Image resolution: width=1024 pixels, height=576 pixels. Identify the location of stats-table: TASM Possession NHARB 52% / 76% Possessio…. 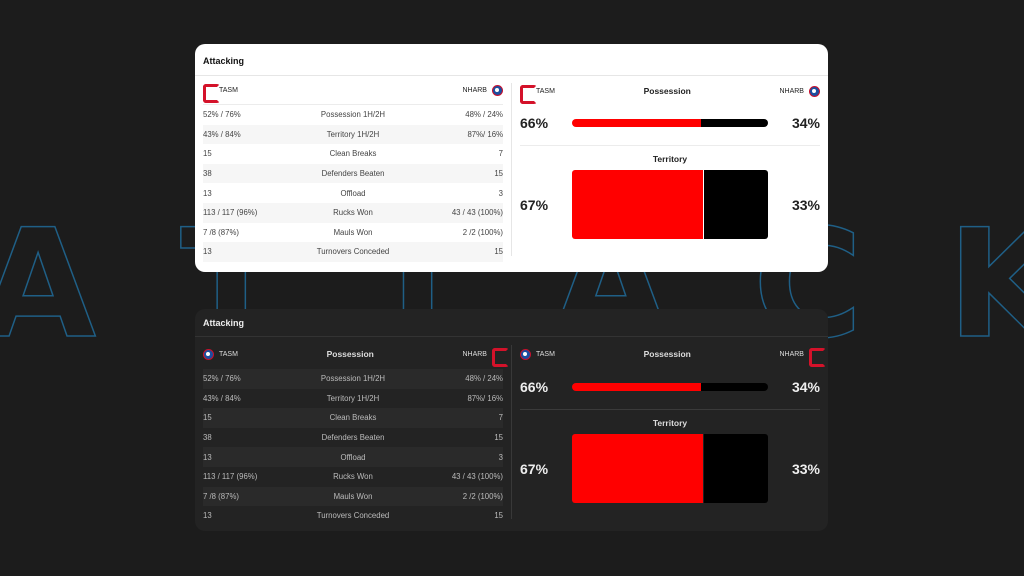
(353, 432).